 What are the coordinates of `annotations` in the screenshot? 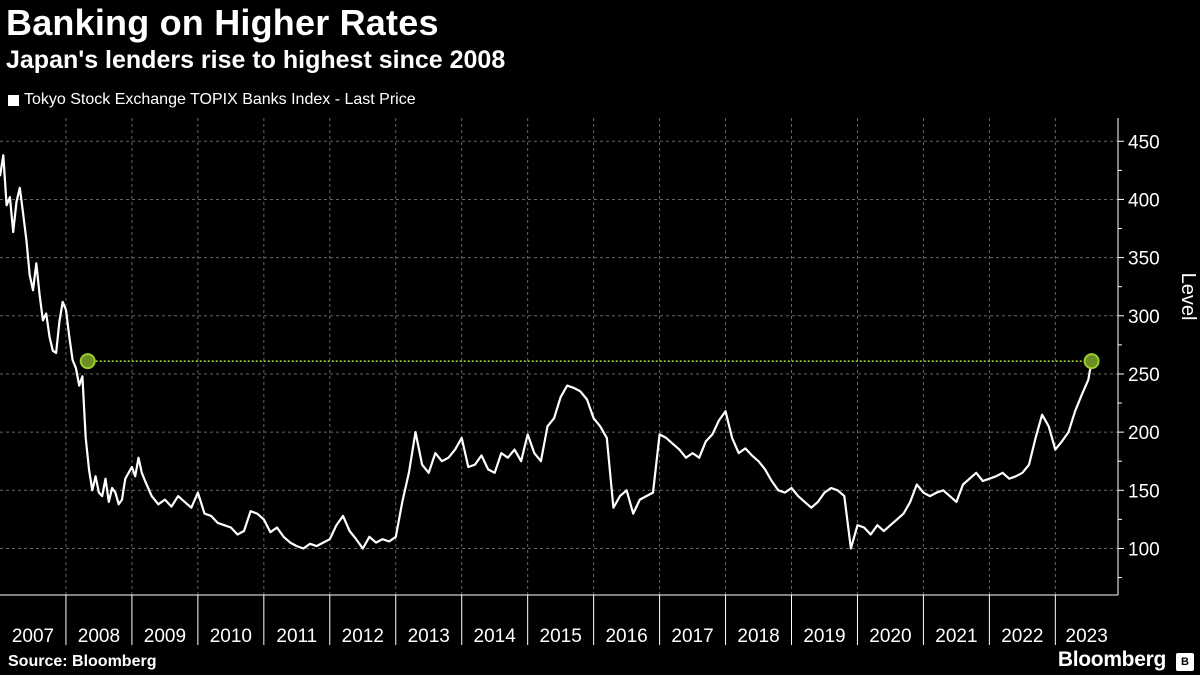 It's located at (589, 361).